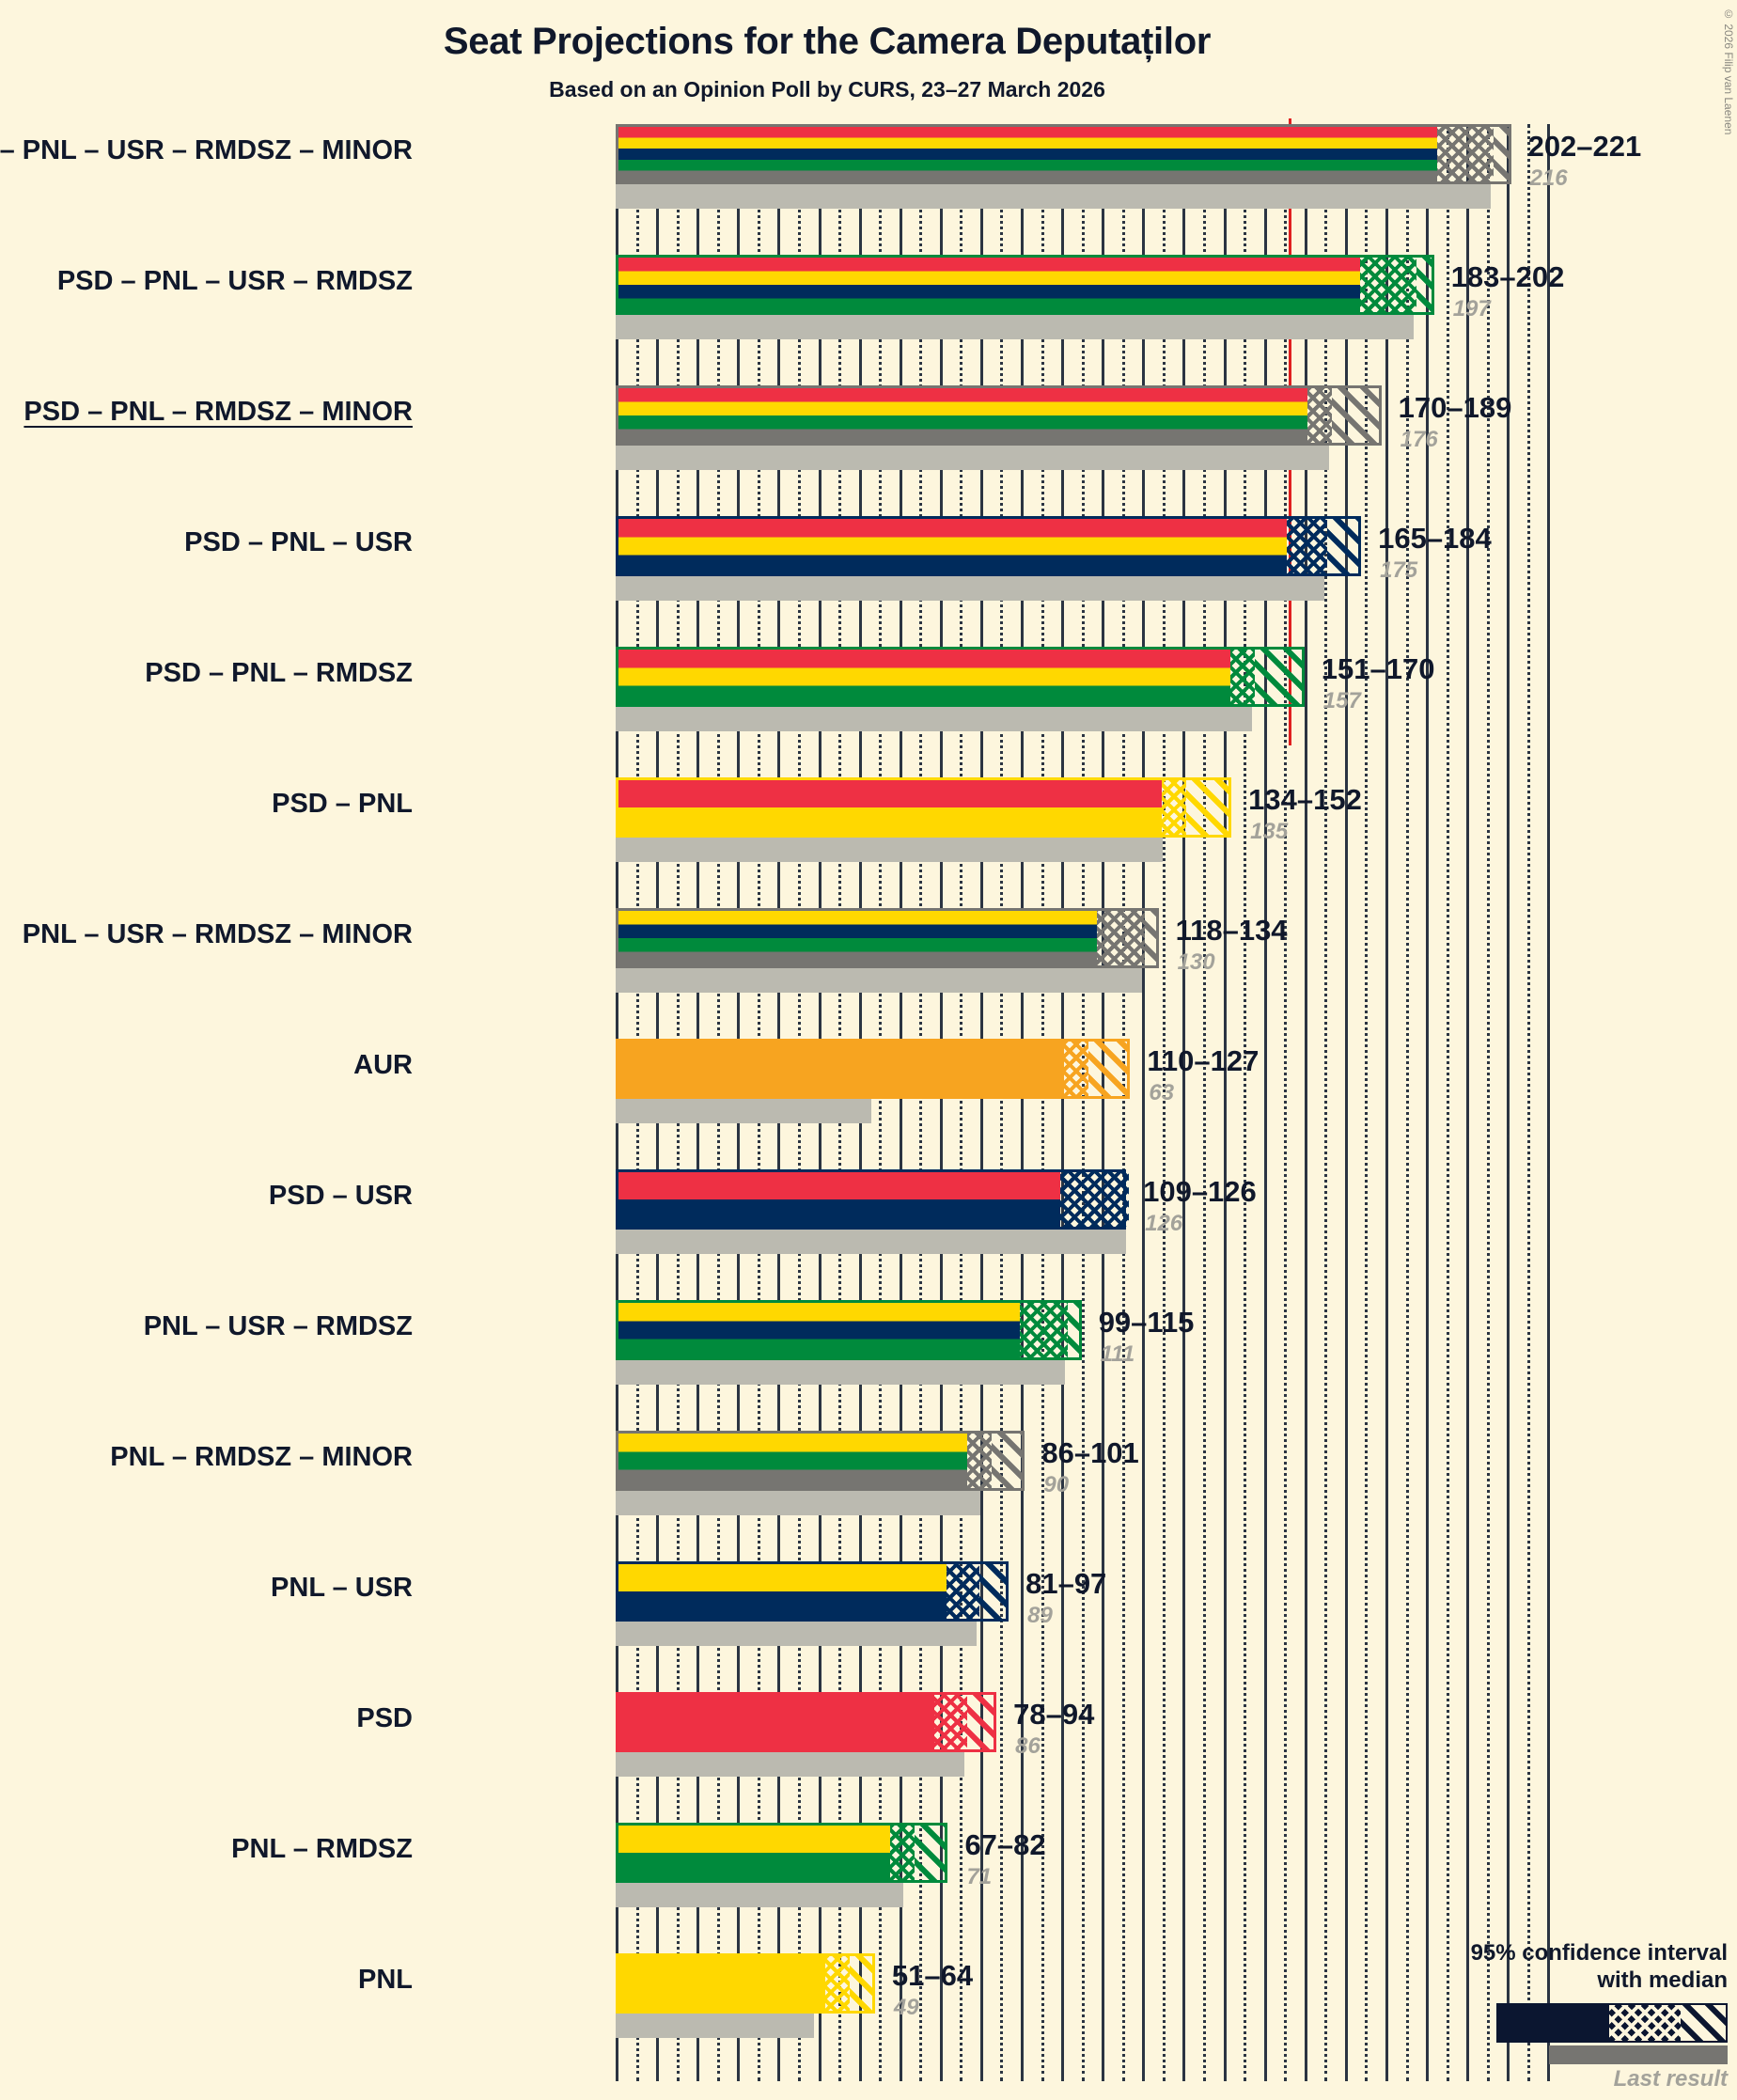  I want to click on category-label: PSD – PNL – USR – RMDSZ – MINOR, so click(207, 150).